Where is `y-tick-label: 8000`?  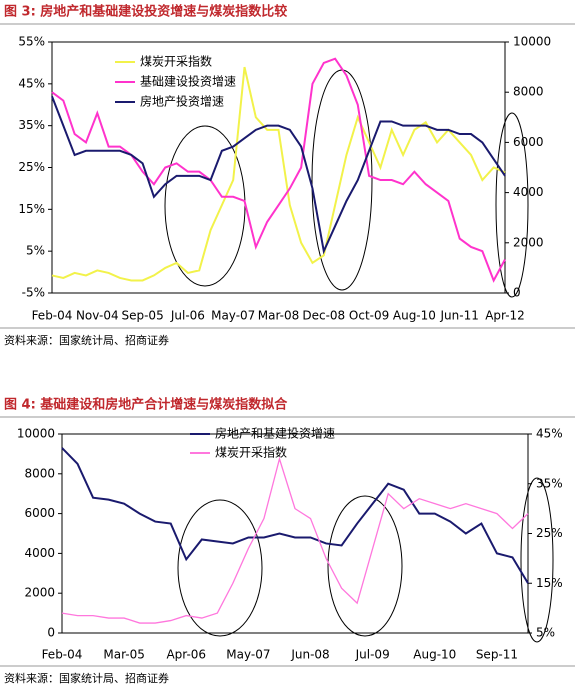 y-tick-label: 8000 is located at coordinates (39, 473).